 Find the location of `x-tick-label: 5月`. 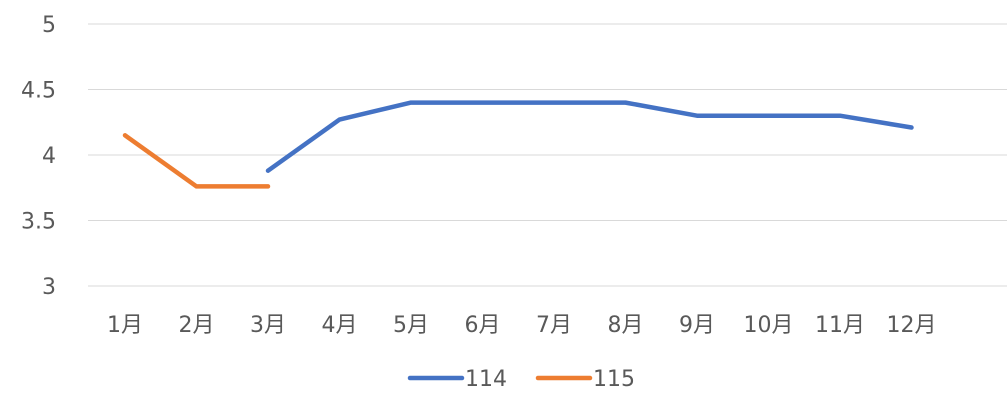

x-tick-label: 5月 is located at coordinates (411, 325).